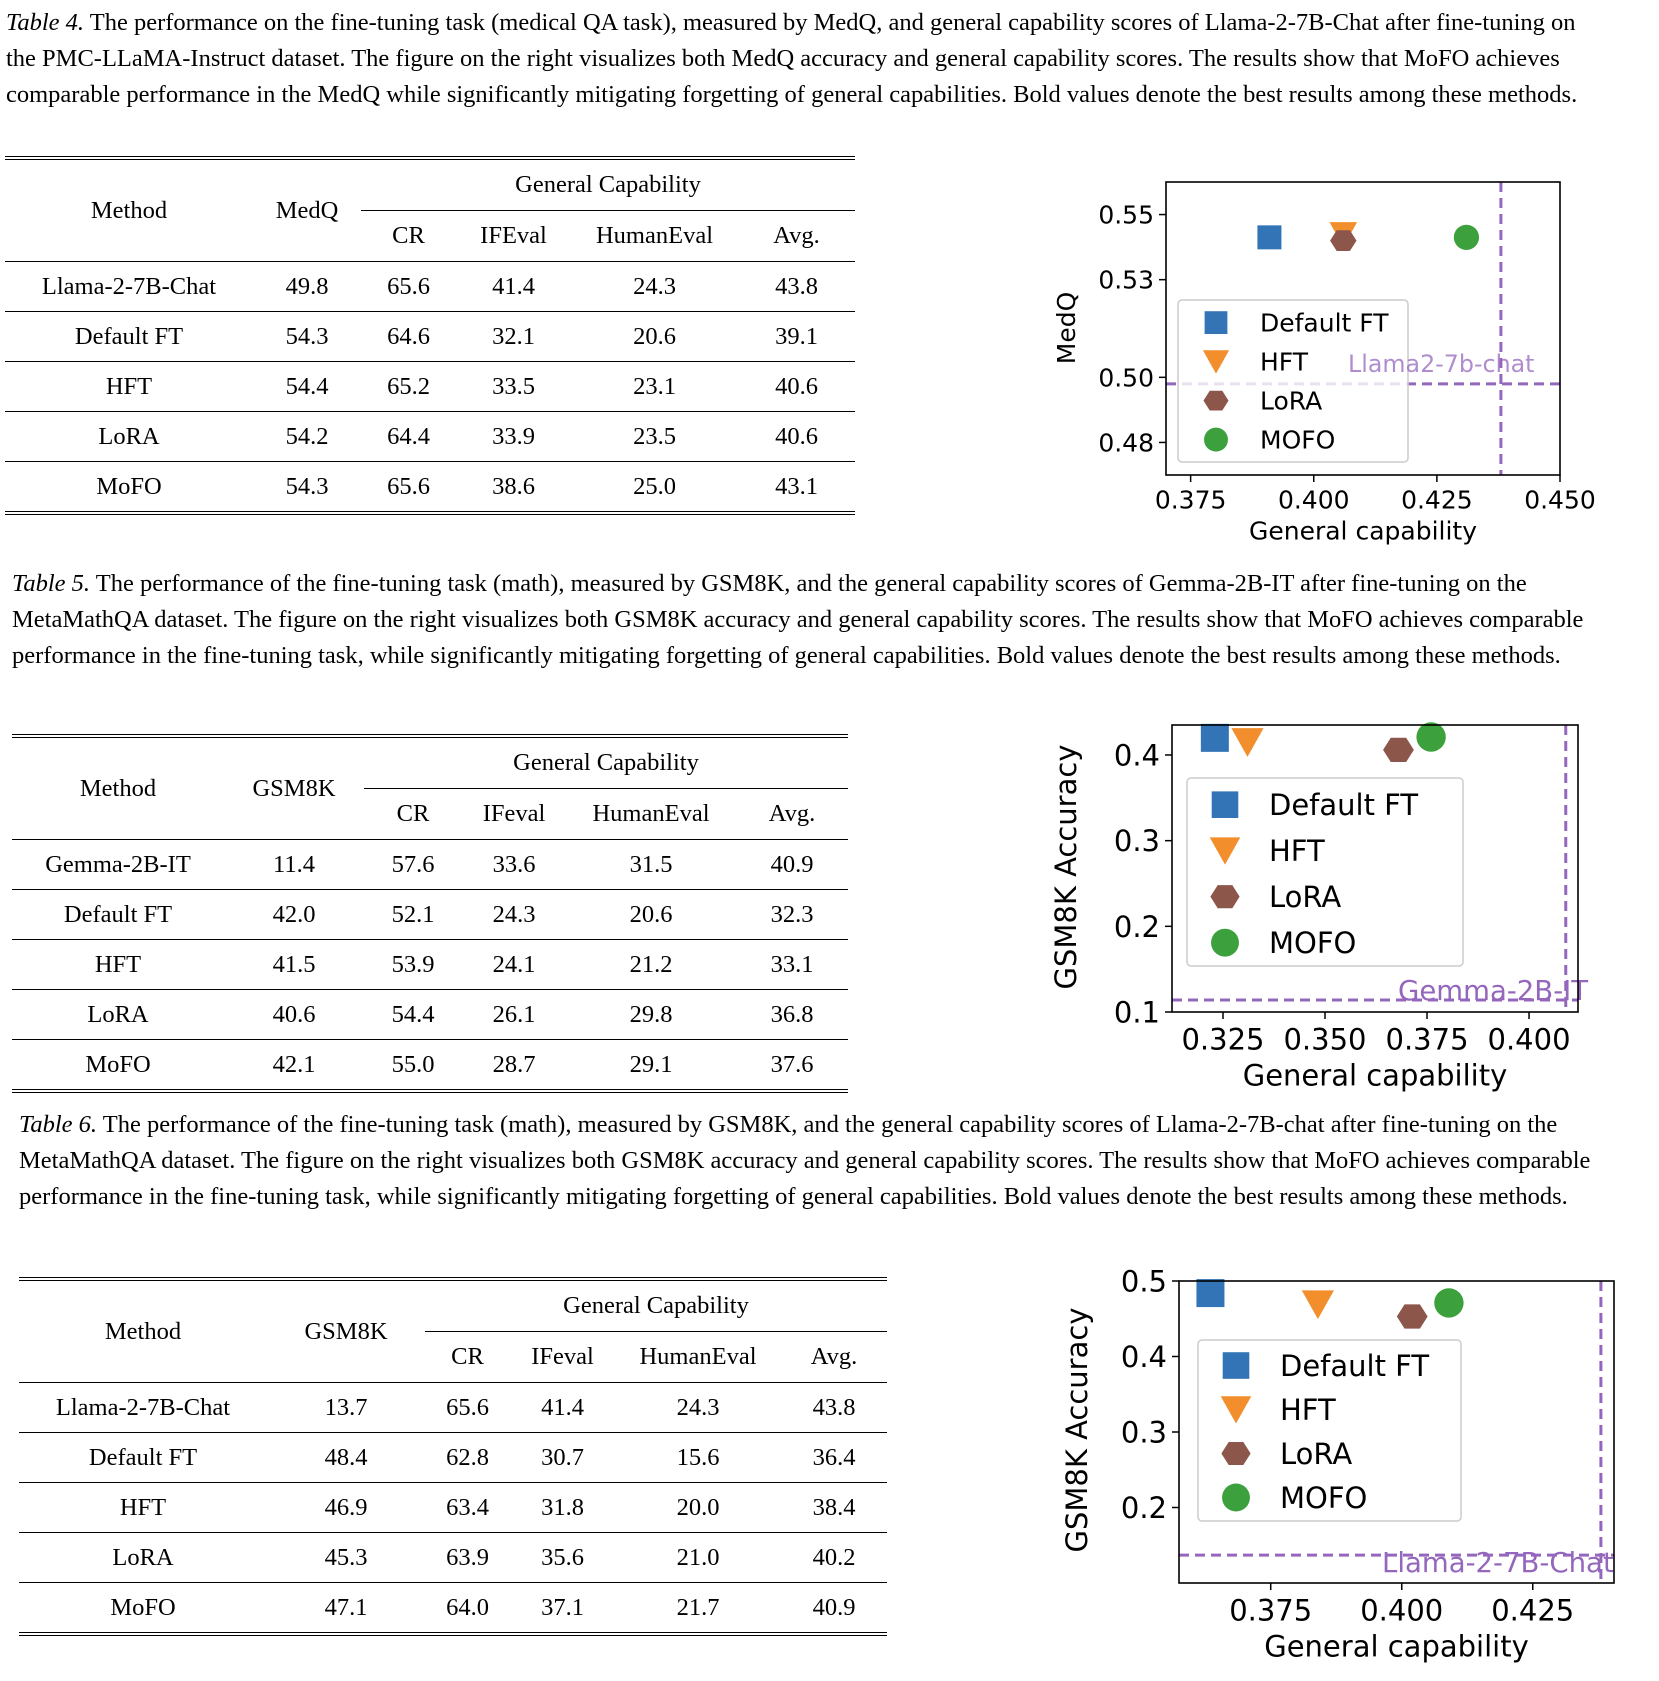 This screenshot has height=1681, width=1659. I want to click on cell: 32.1, so click(513, 336).